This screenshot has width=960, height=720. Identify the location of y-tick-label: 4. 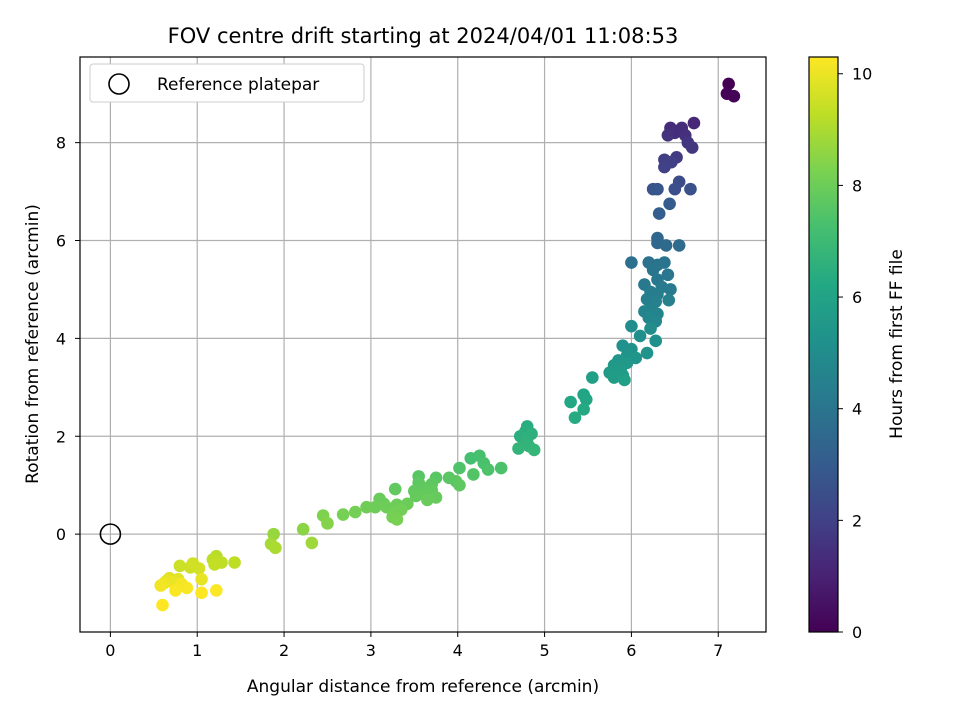
(61, 338).